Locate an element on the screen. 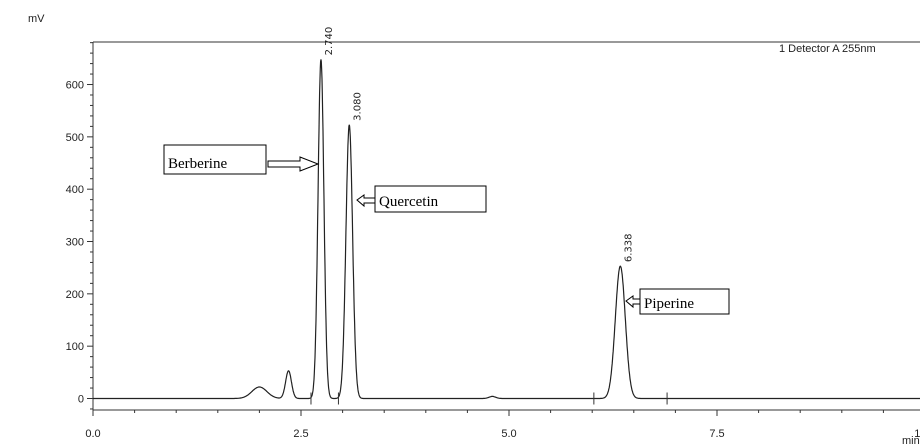 This screenshot has width=920, height=447. y-axis: 0 100 200 300 400 500 600 is located at coordinates (79, 226).